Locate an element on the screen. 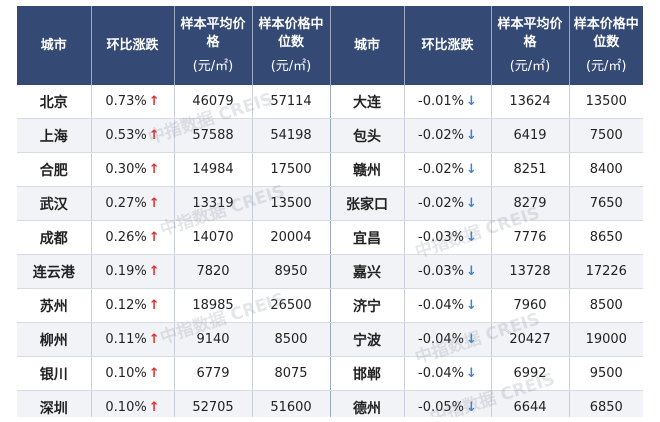 Image resolution: width=660 pixels, height=422 pixels. change-cell: -0.05% ↓ is located at coordinates (448, 403).